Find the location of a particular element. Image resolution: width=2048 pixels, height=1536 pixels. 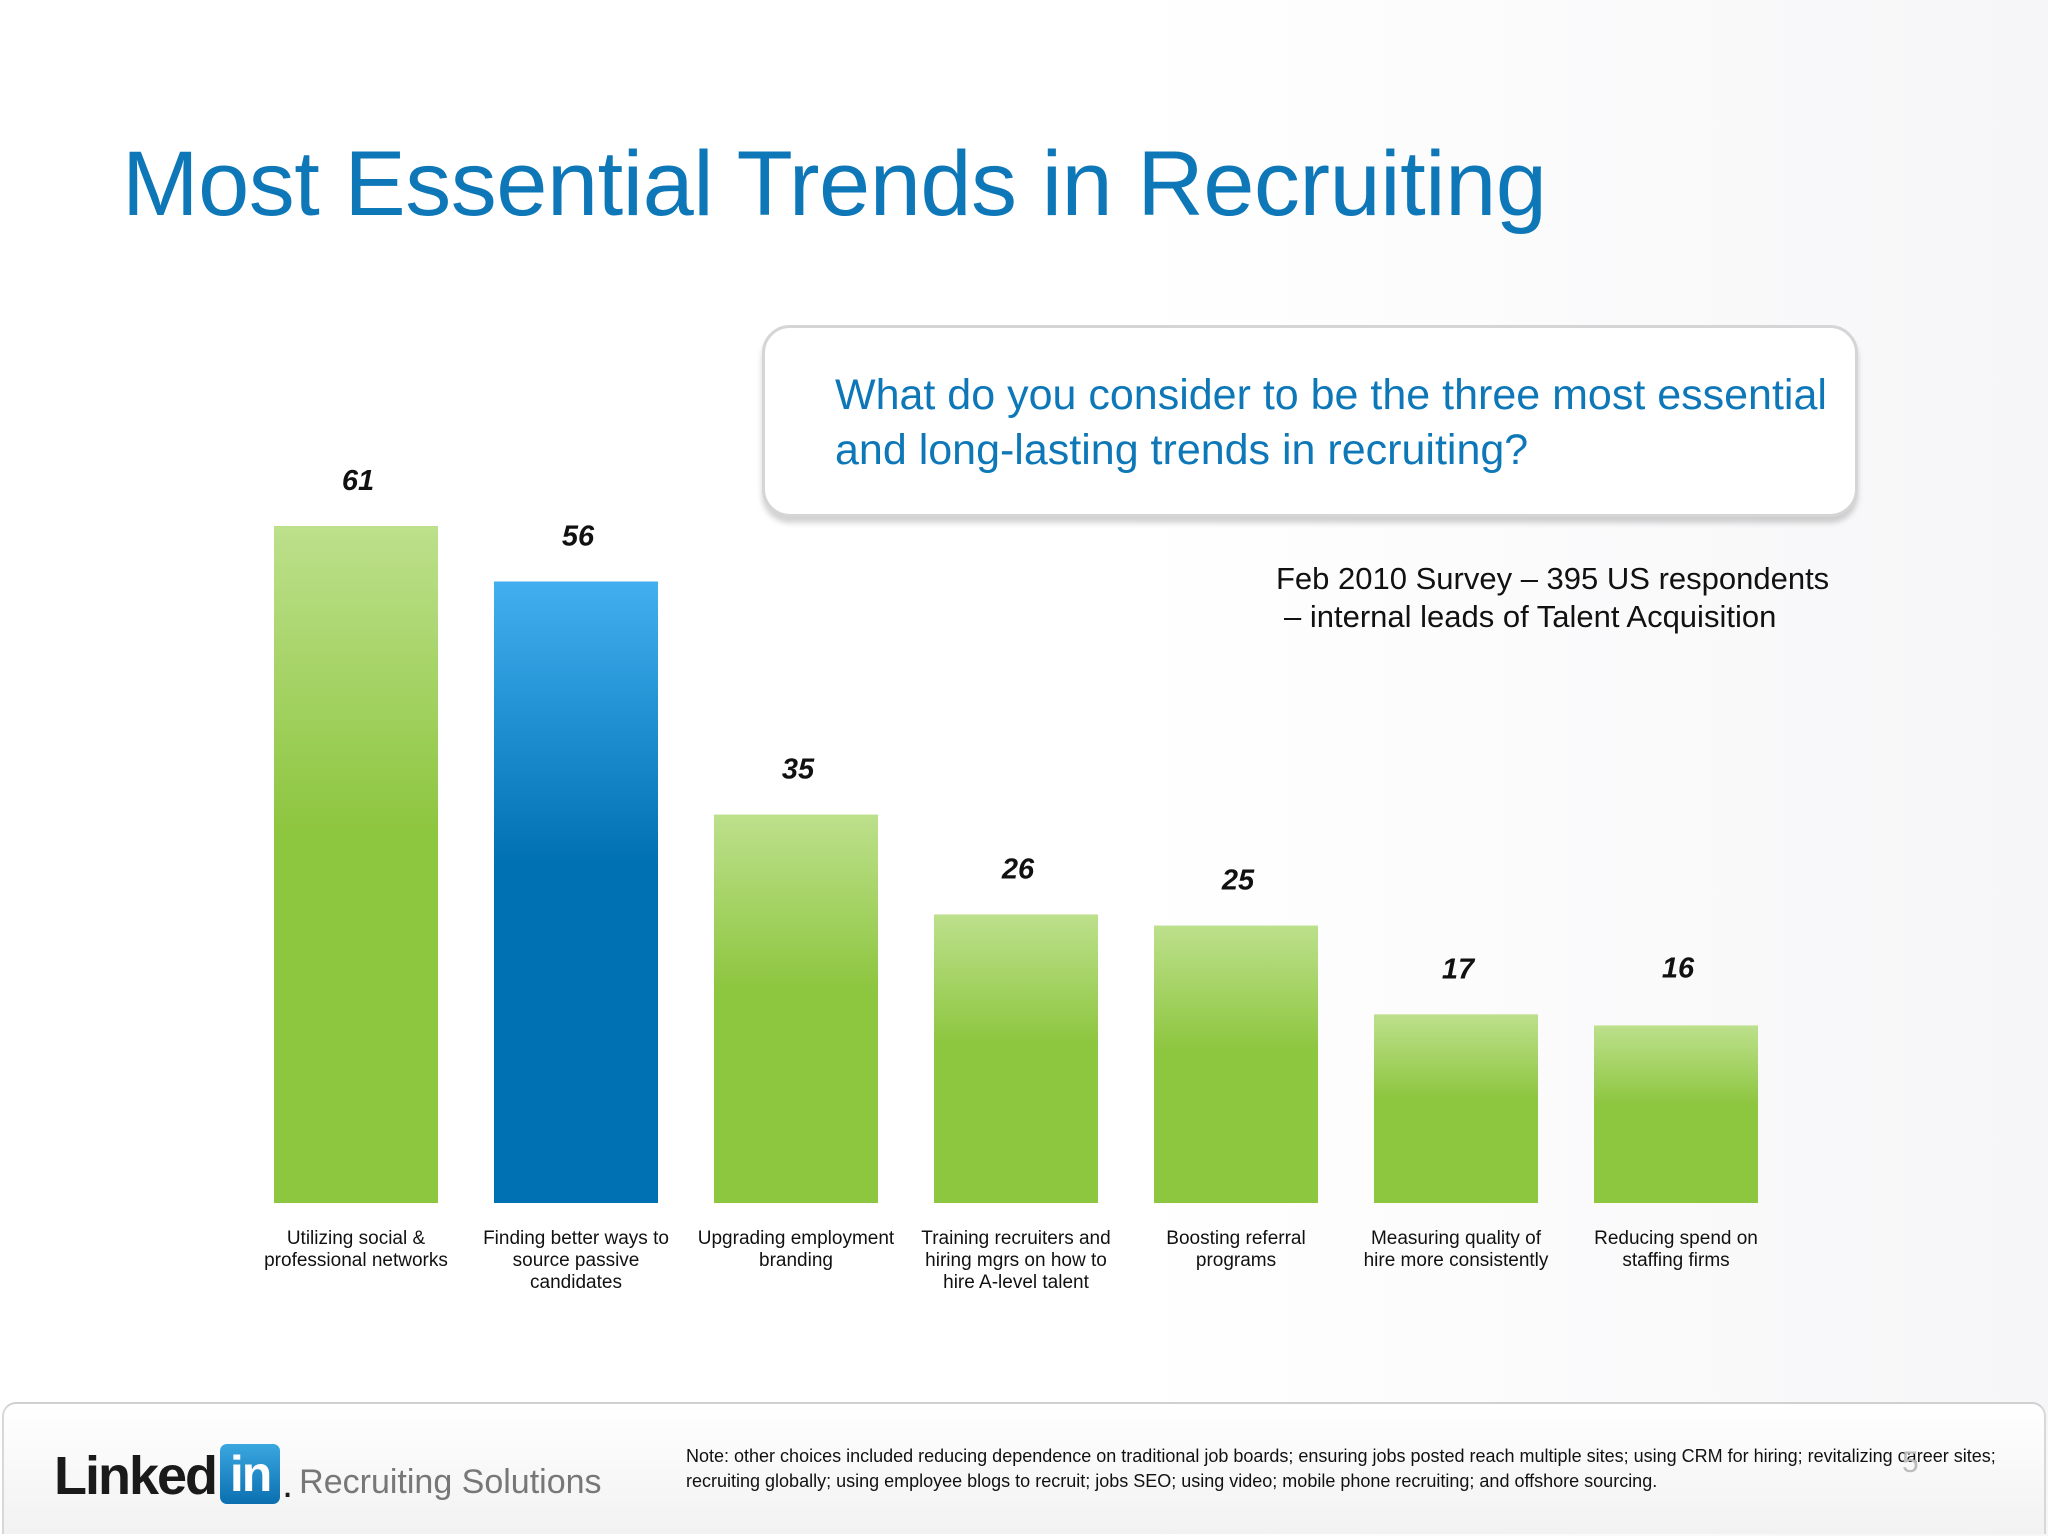

data-label-3: 35 is located at coordinates (798, 770).